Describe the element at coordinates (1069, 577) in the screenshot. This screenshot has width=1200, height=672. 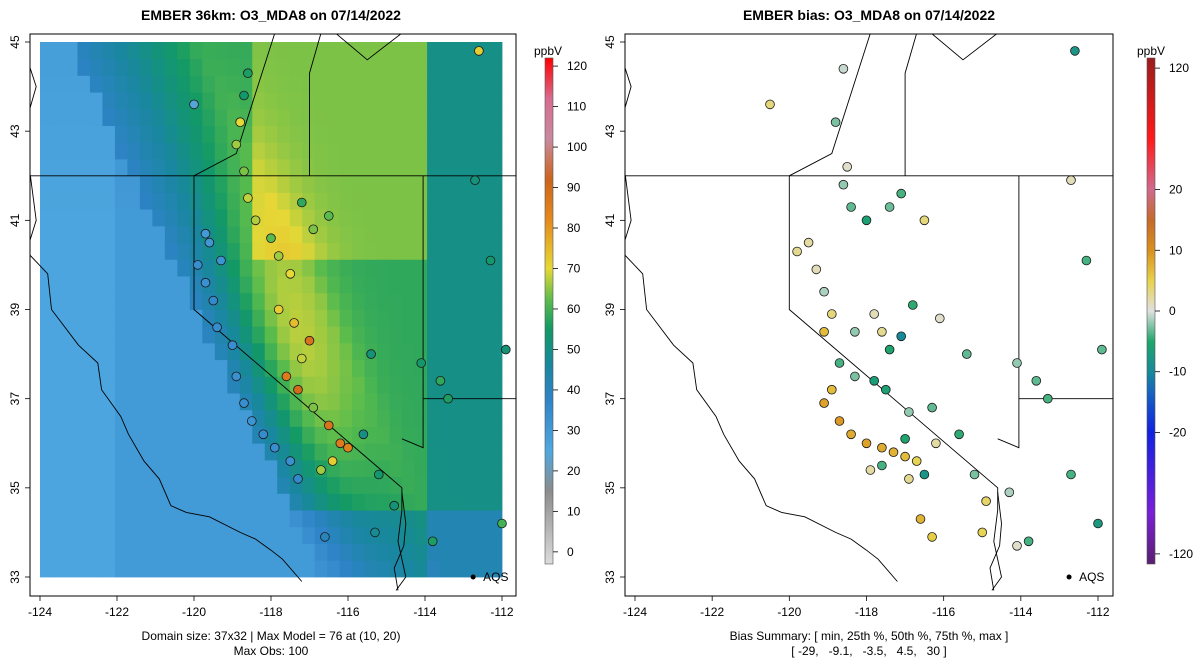
I see `right-aqs-marker` at that location.